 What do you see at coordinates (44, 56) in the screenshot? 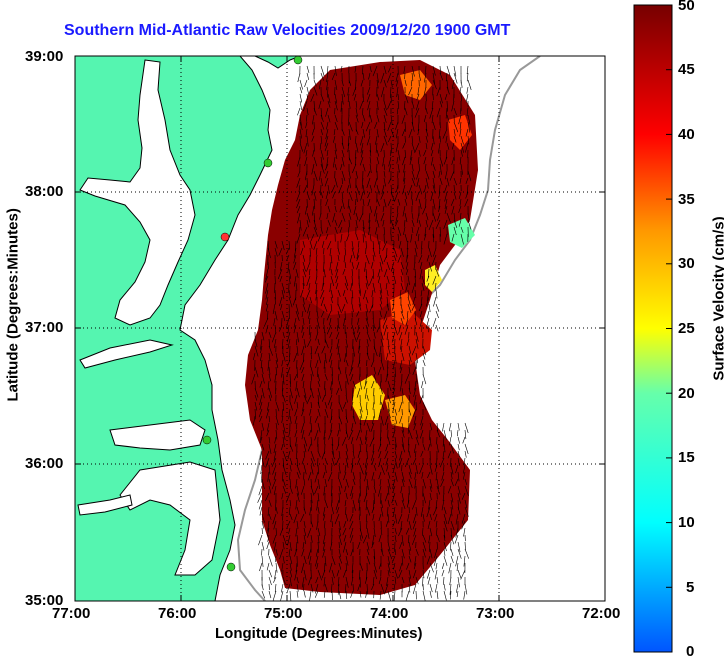
I see `y-tick: 39:00` at bounding box center [44, 56].